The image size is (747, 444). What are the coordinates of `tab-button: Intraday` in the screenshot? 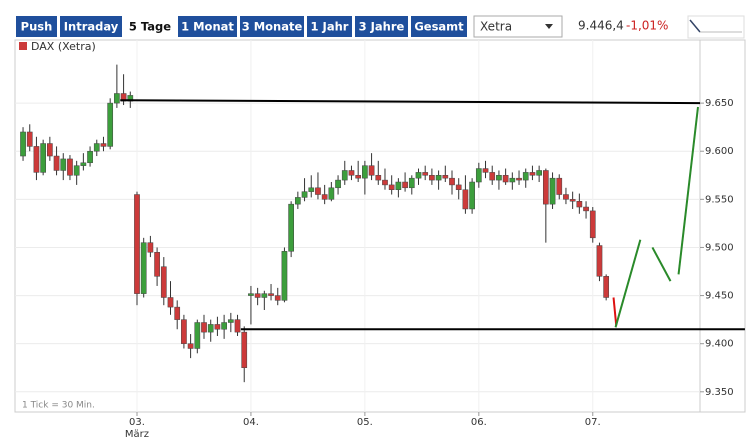 It's located at (91, 26).